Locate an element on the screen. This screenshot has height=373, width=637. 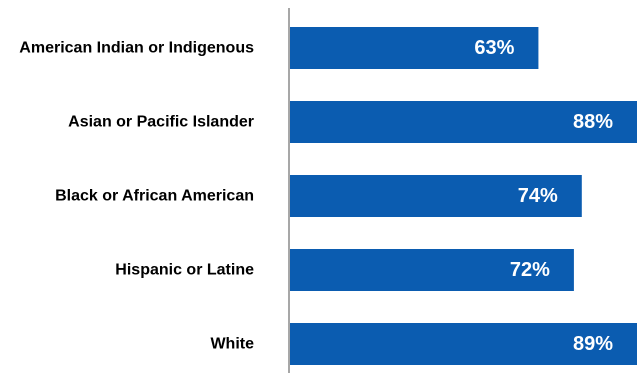
value-label: 72% is located at coordinates (530, 270).